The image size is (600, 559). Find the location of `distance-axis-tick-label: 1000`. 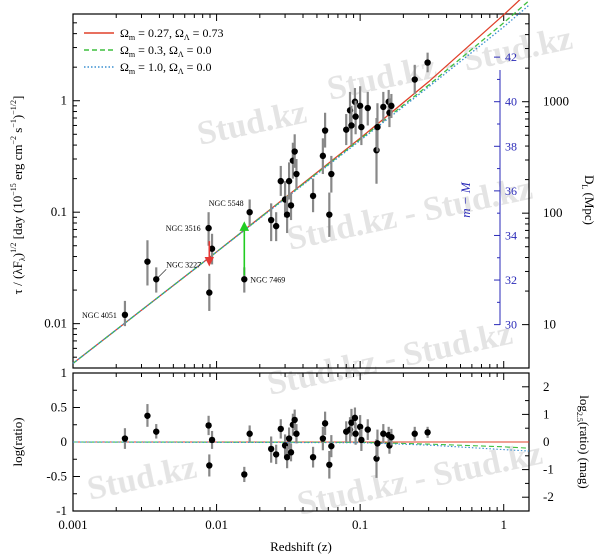

distance-axis-tick-label: 1000 is located at coordinates (556, 101).